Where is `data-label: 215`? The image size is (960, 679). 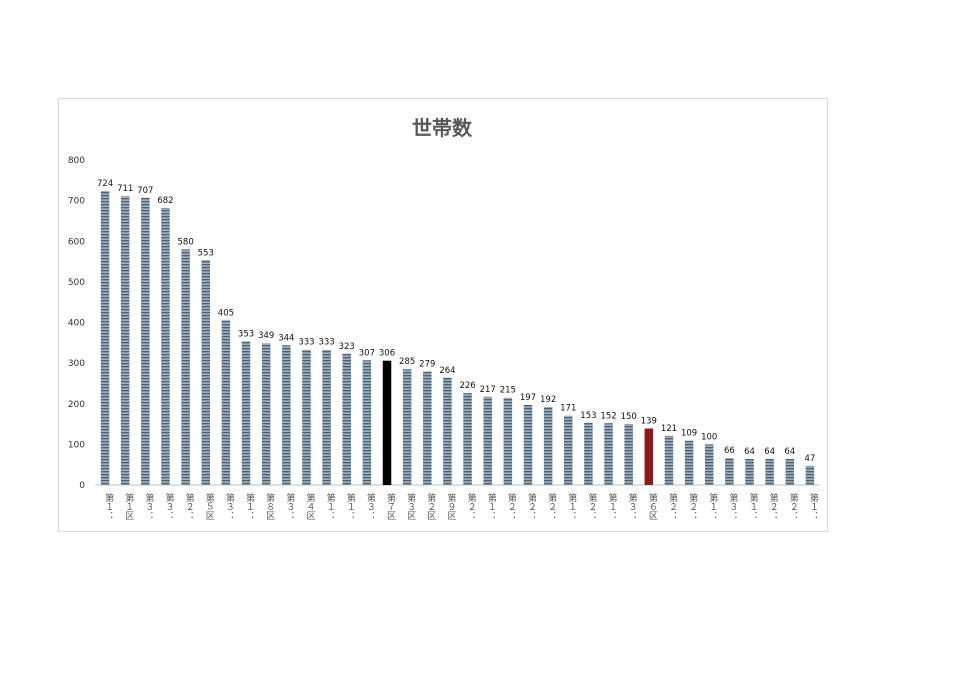
data-label: 215 is located at coordinates (508, 391).